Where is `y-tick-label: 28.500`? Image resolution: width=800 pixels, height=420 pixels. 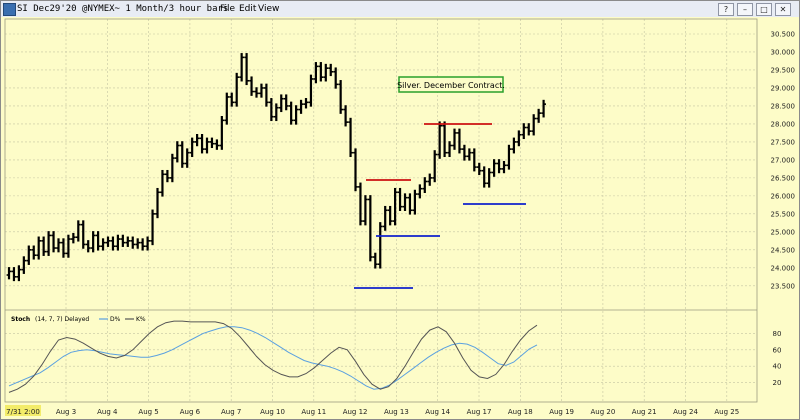 y-tick-label: 28.500 is located at coordinates (783, 106).